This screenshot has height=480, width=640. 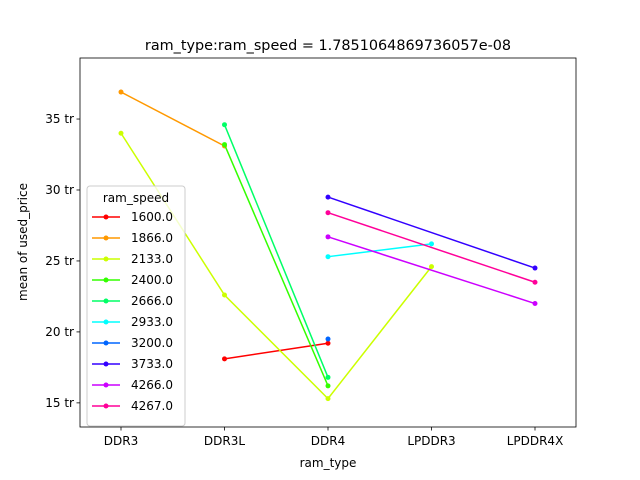 I want to click on legend-item: 4266.0, so click(x=132, y=385).